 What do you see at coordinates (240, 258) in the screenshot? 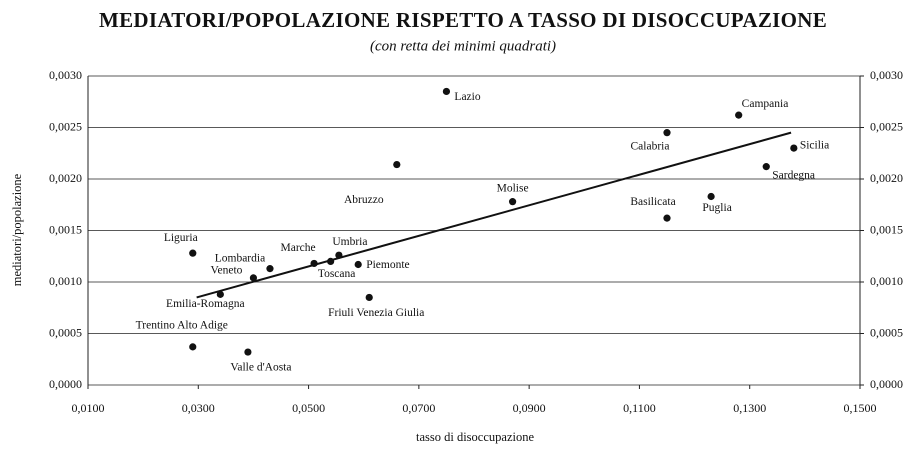
I see `point-label: Lombardia` at bounding box center [240, 258].